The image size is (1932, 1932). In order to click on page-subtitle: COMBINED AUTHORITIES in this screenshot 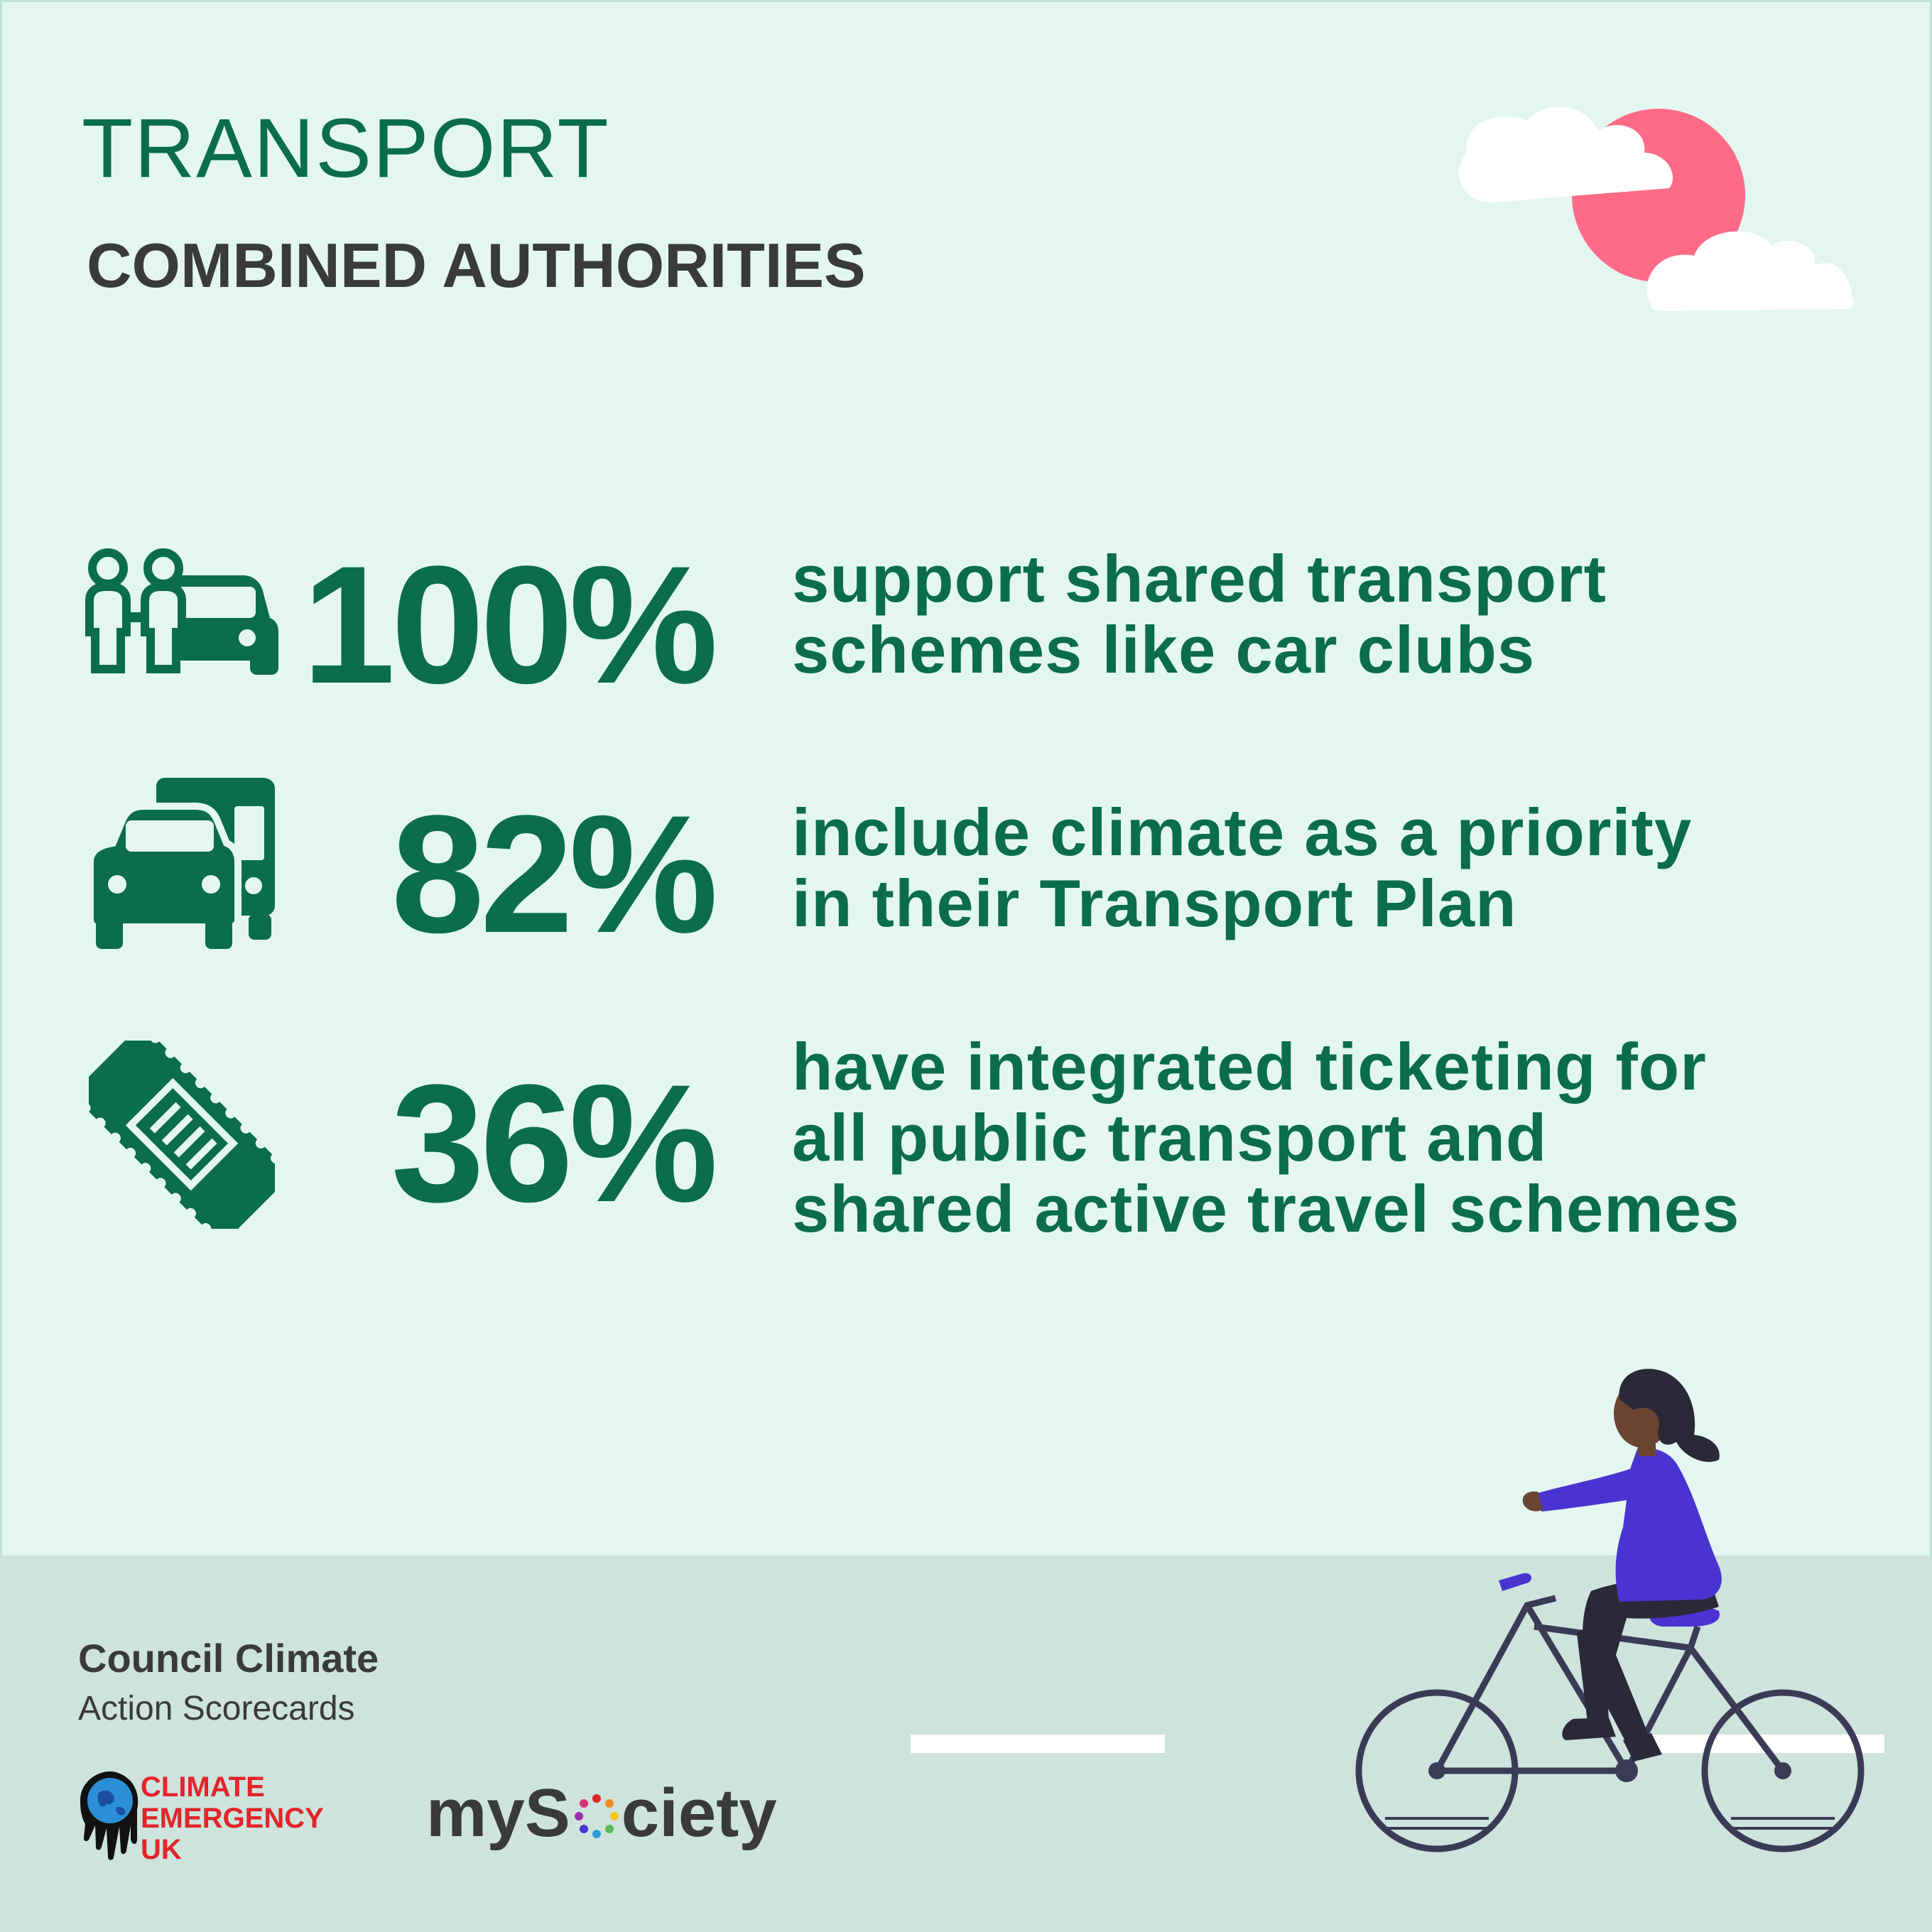, I will do `click(477, 265)`.